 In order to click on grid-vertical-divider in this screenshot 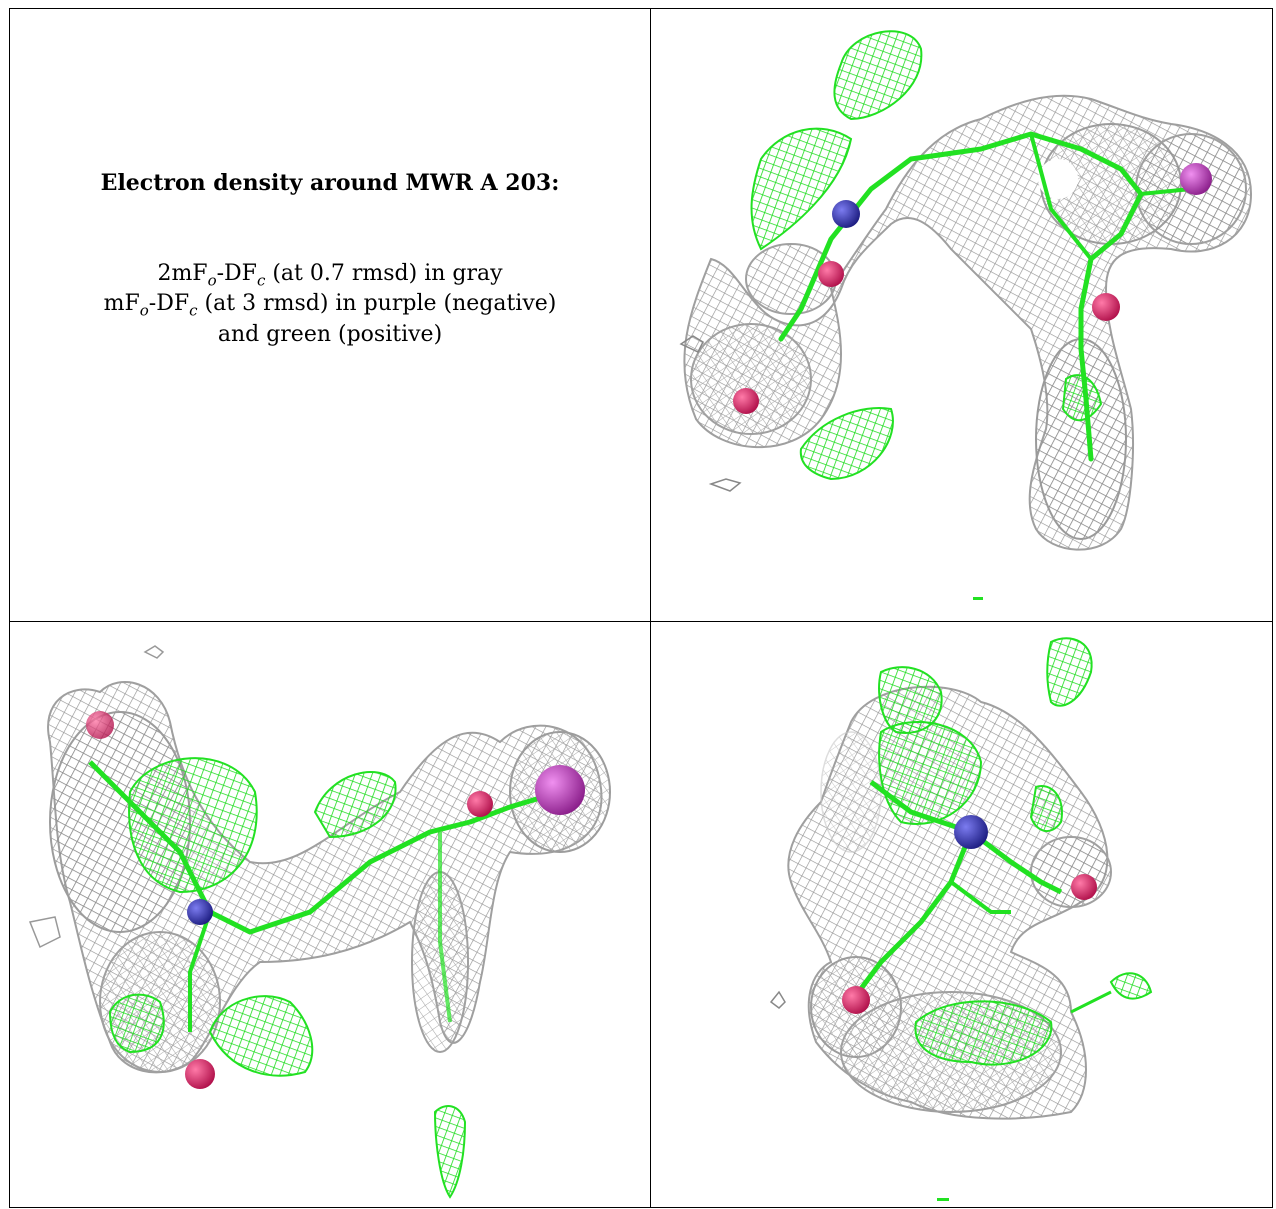, I will do `click(650, 608)`.